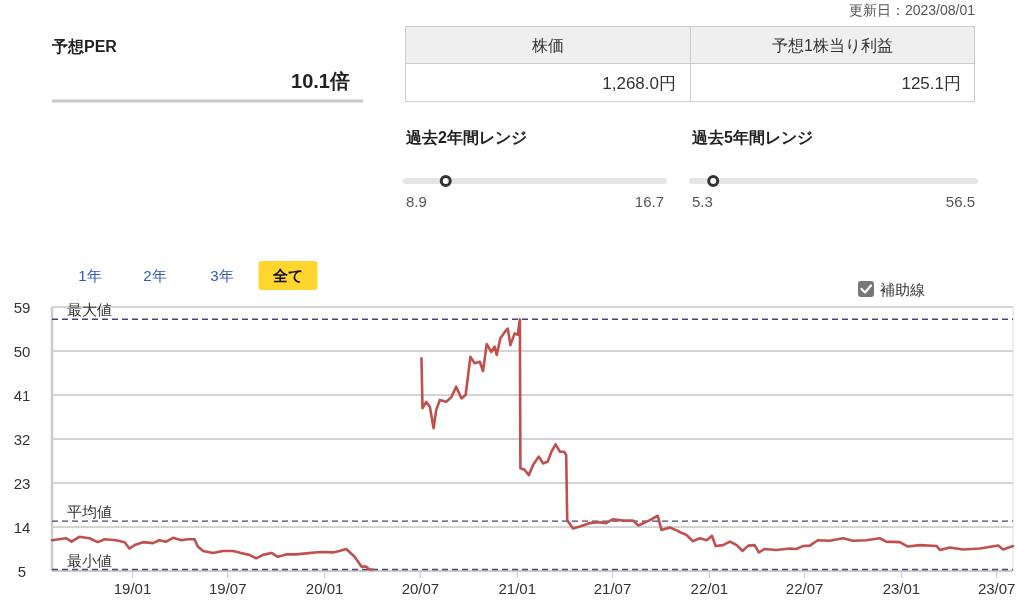  I want to click on text: 125.1円, so click(931, 83).